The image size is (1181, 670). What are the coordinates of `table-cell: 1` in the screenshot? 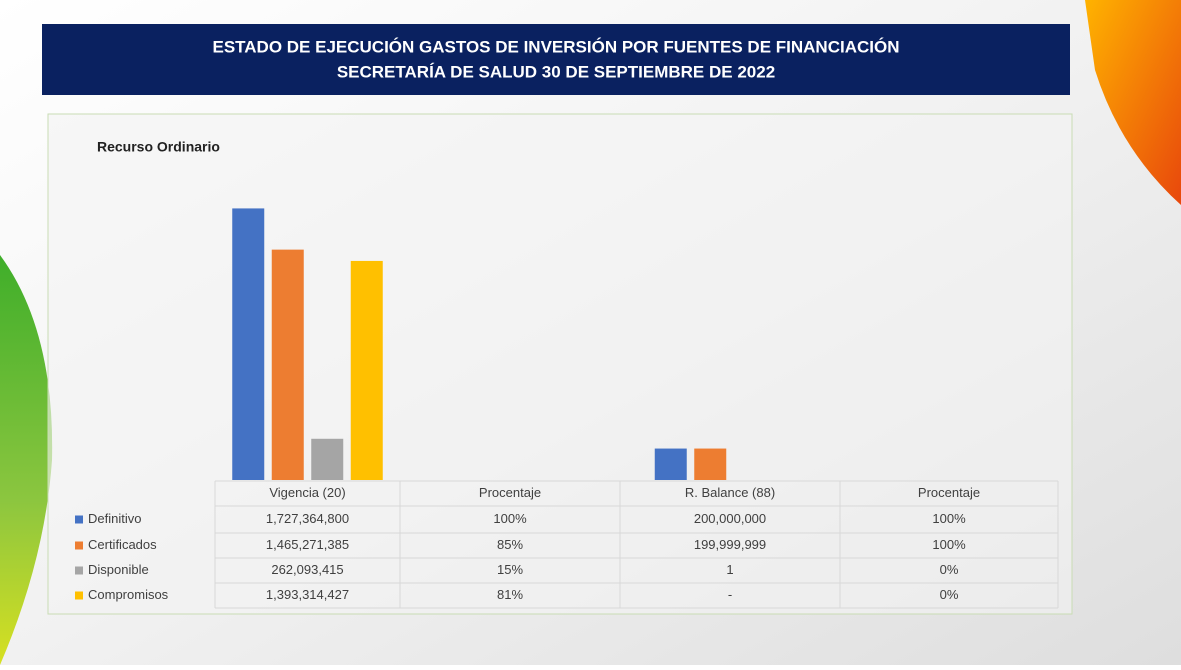 It's located at (729, 569).